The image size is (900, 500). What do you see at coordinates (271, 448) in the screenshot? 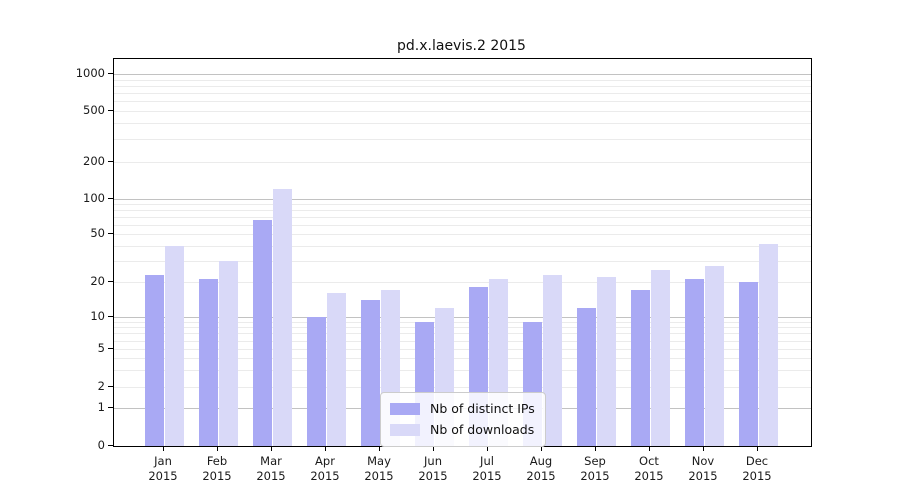
I see `x-tick-mark-mar` at bounding box center [271, 448].